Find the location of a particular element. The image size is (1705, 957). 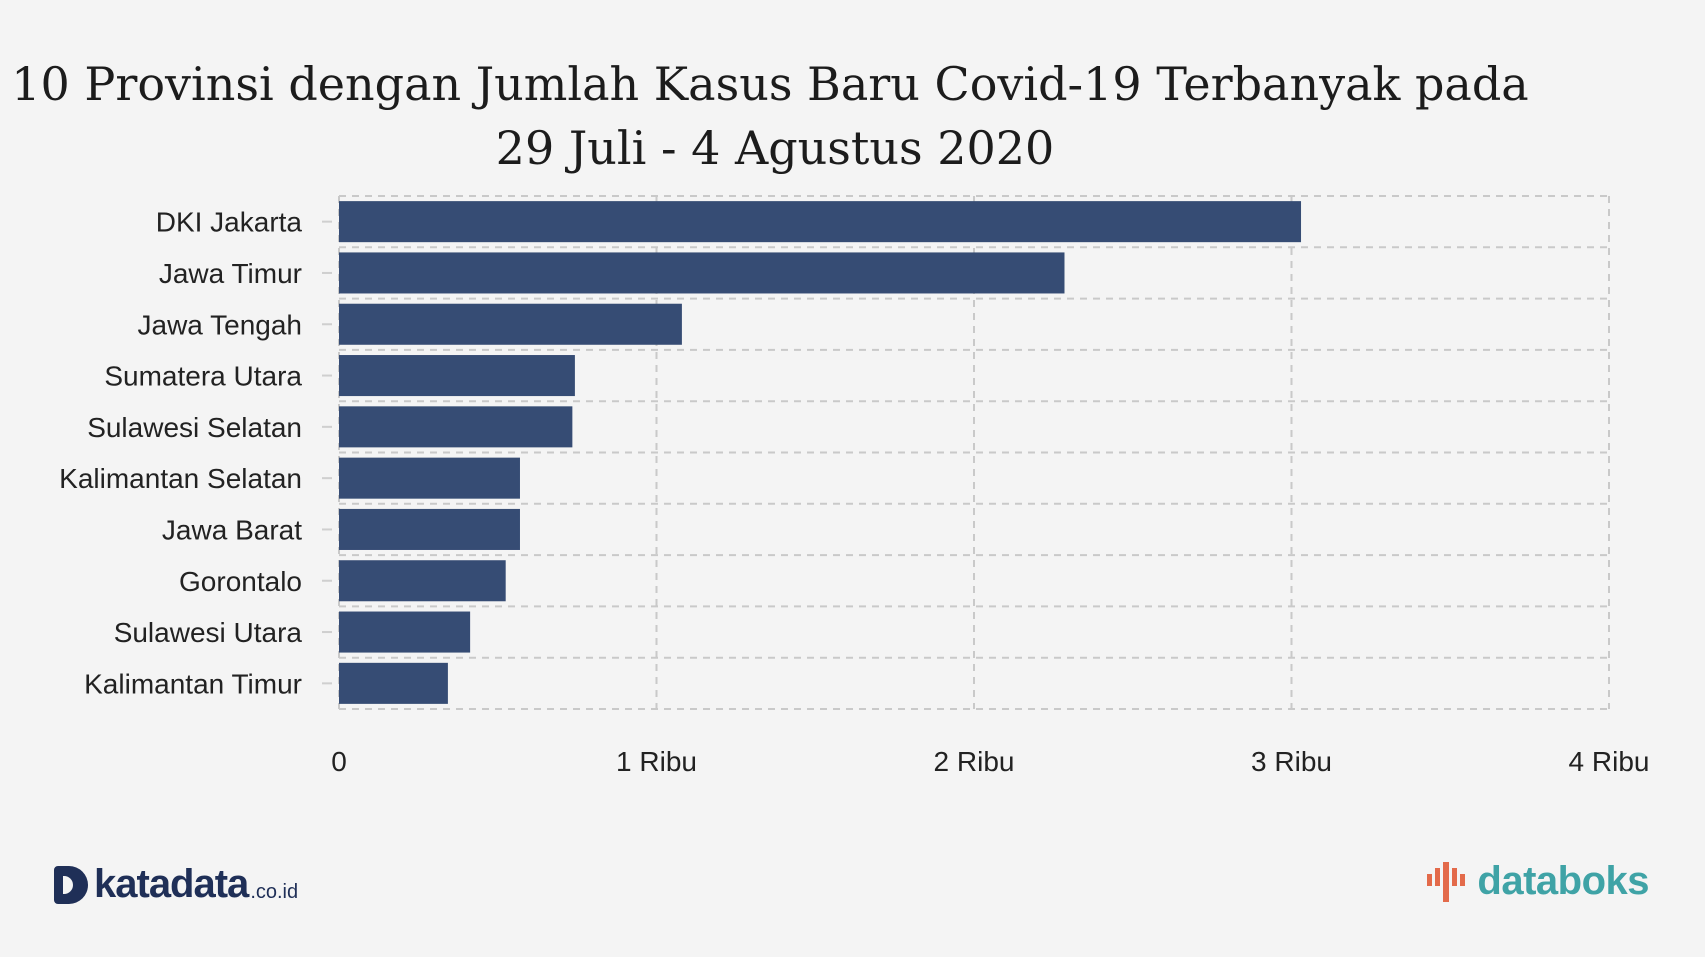

category-label: Kalimantan Timur is located at coordinates (193, 683).